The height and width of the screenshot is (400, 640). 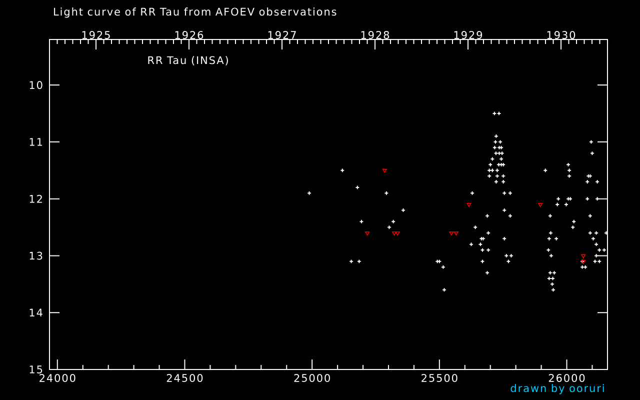 I want to click on x2-tick-label: 1925, so click(x=96, y=35).